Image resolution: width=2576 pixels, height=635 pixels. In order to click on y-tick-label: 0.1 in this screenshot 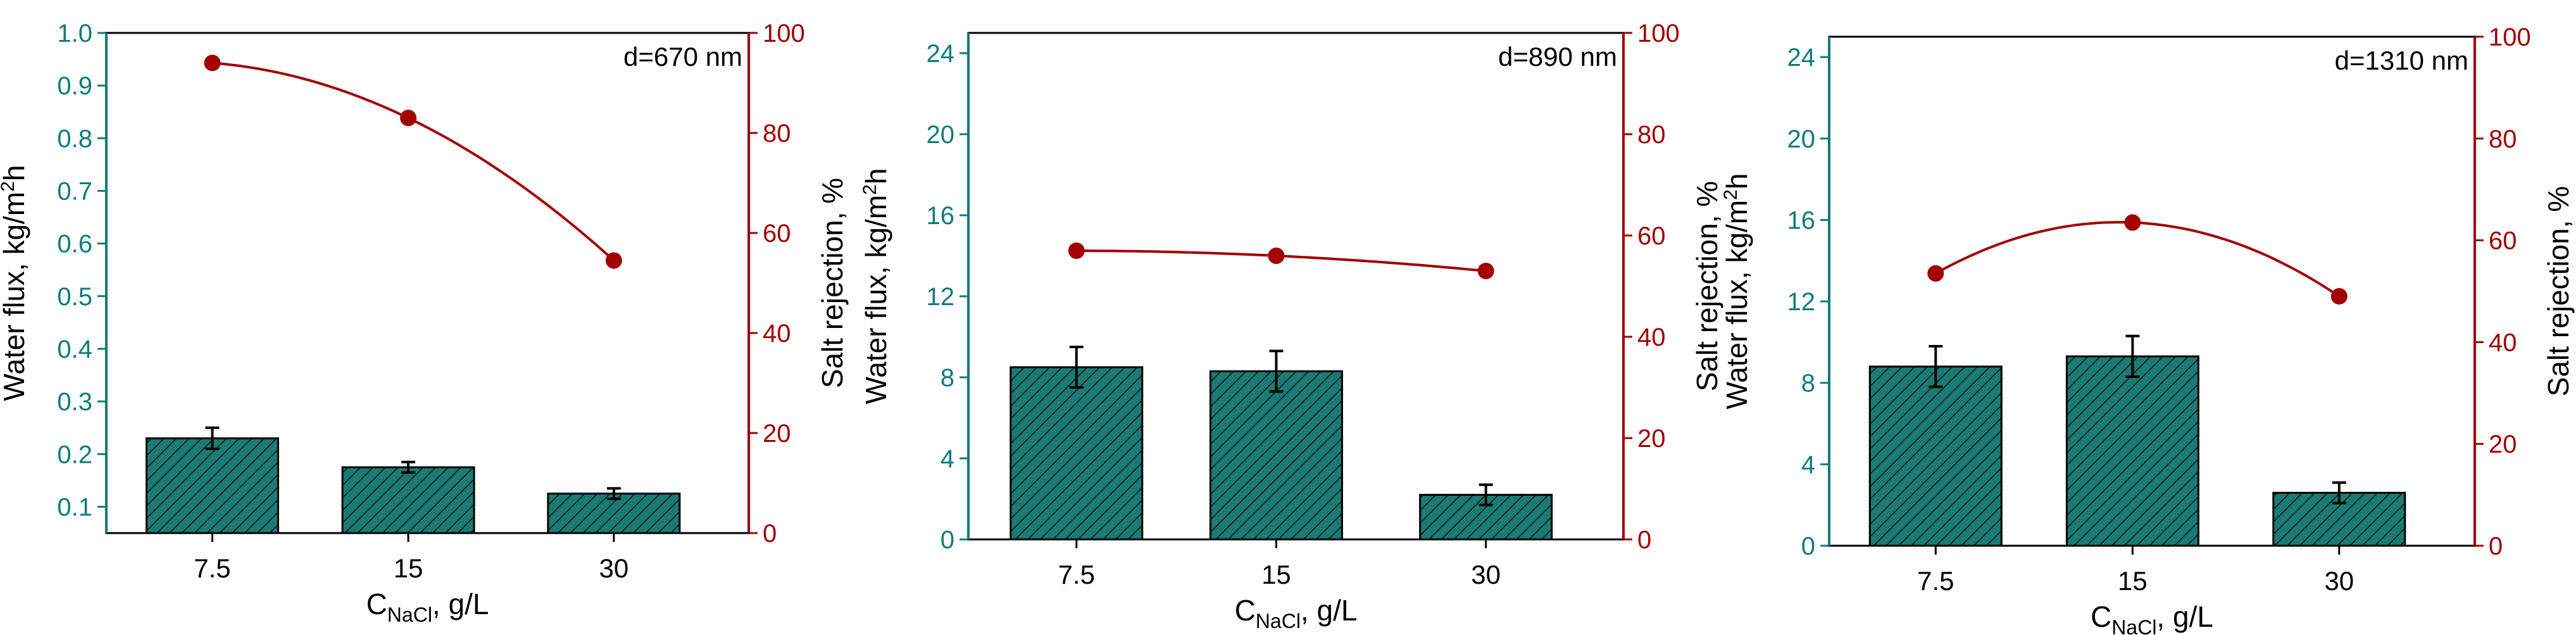, I will do `click(74, 507)`.